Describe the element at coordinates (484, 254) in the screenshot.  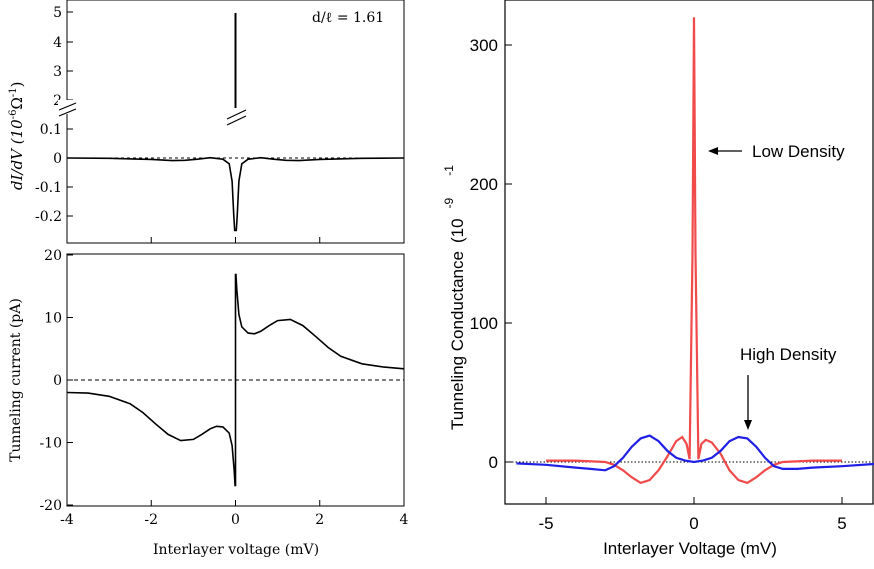
I see `conductance-y-tick-labels: 300 200 100 0` at that location.